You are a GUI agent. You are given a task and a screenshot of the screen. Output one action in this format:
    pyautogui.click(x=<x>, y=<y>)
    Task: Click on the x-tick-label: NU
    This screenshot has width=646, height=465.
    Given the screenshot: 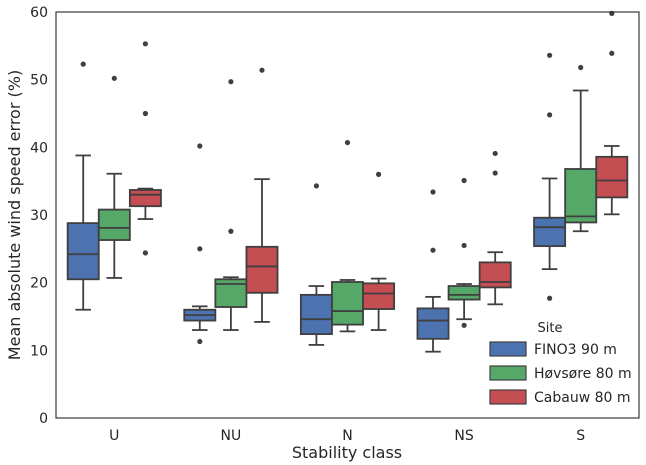 What is the action you would take?
    pyautogui.click(x=231, y=436)
    